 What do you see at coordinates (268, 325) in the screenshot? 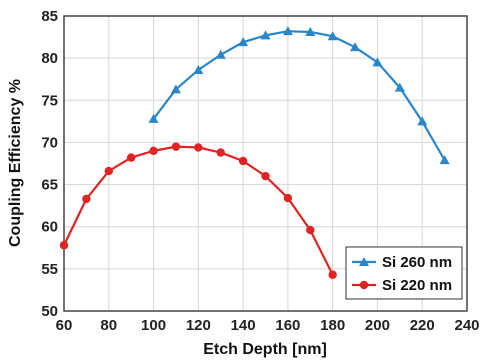
I see `x-tick-labels: 60 80 100 120 140 160 180 200 220 240` at bounding box center [268, 325].